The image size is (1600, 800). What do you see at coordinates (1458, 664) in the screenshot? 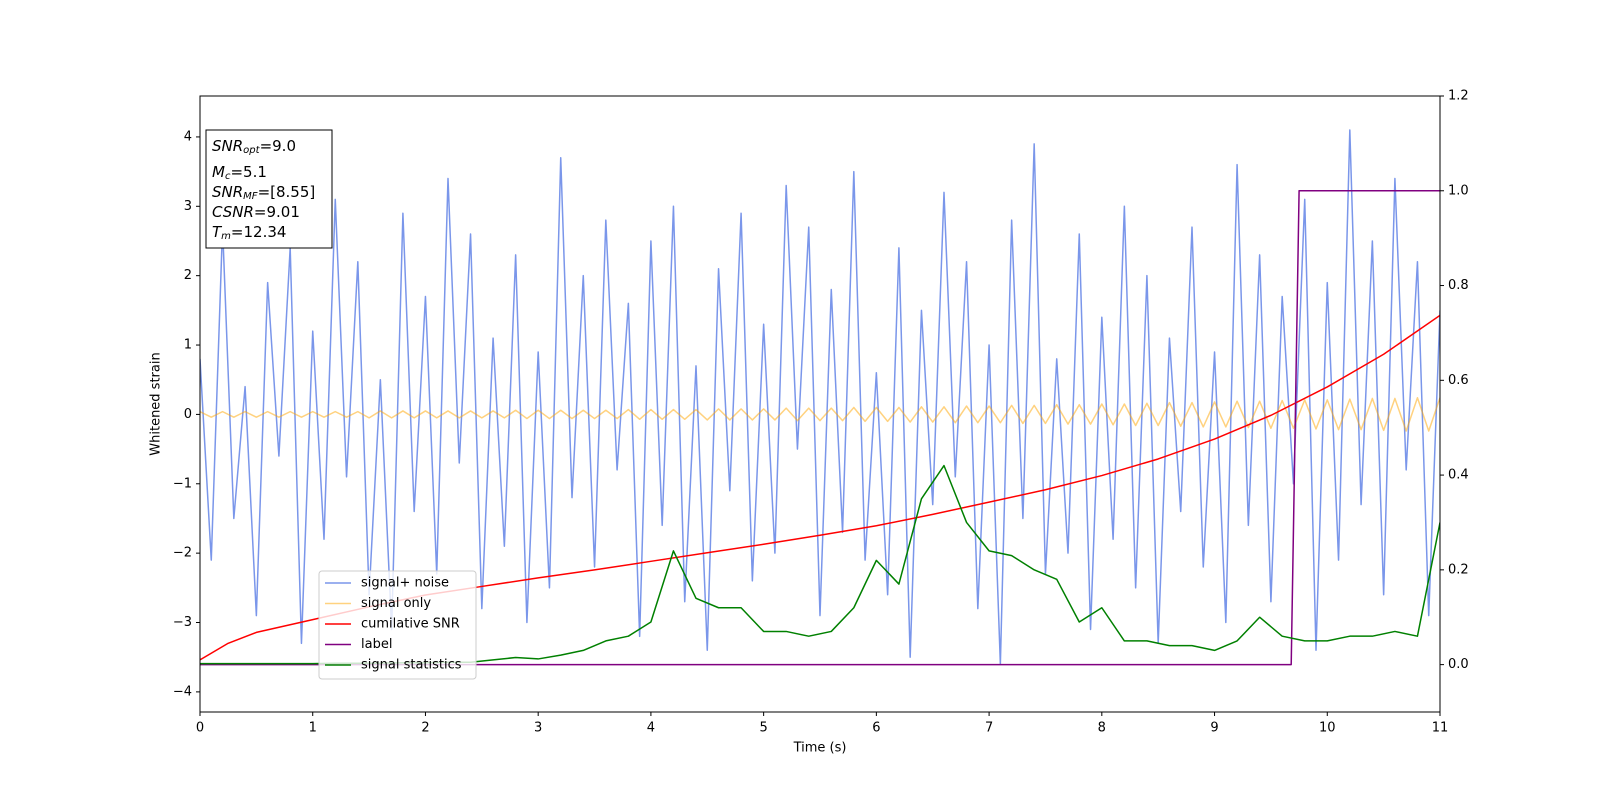
I see `y2-tick-label: 0.0` at bounding box center [1458, 664].